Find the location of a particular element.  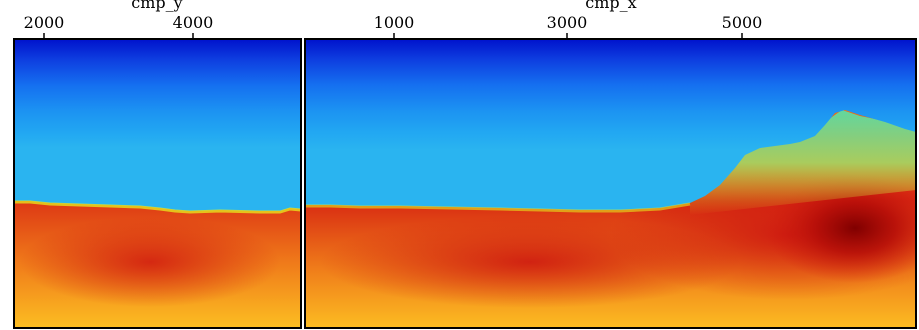

tick-label-cmp-x-2: 5000 is located at coordinates (742, 22).